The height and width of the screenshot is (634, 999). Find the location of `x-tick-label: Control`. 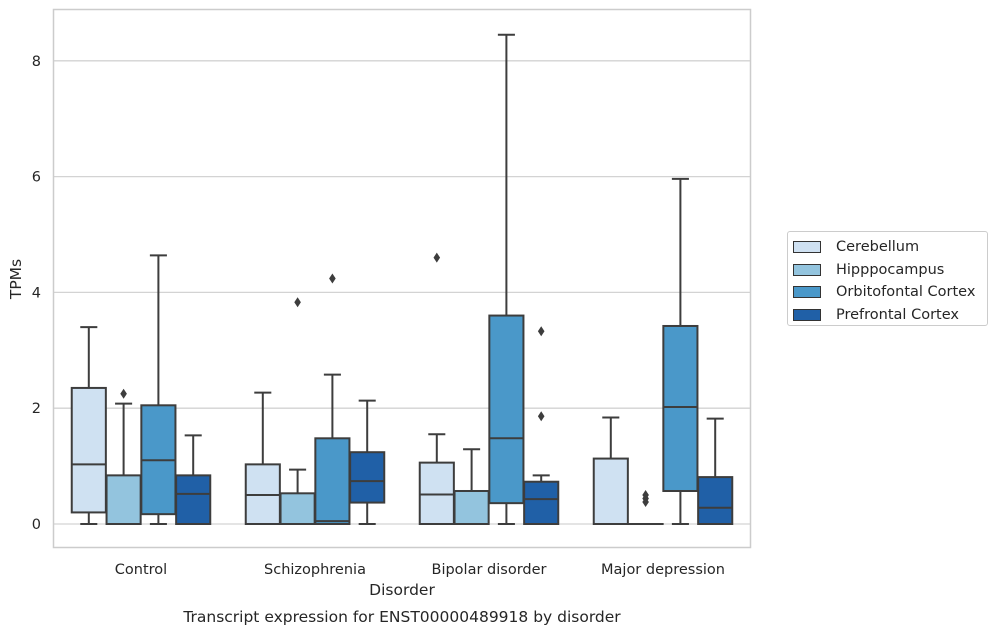

x-tick-label: Control is located at coordinates (141, 570).